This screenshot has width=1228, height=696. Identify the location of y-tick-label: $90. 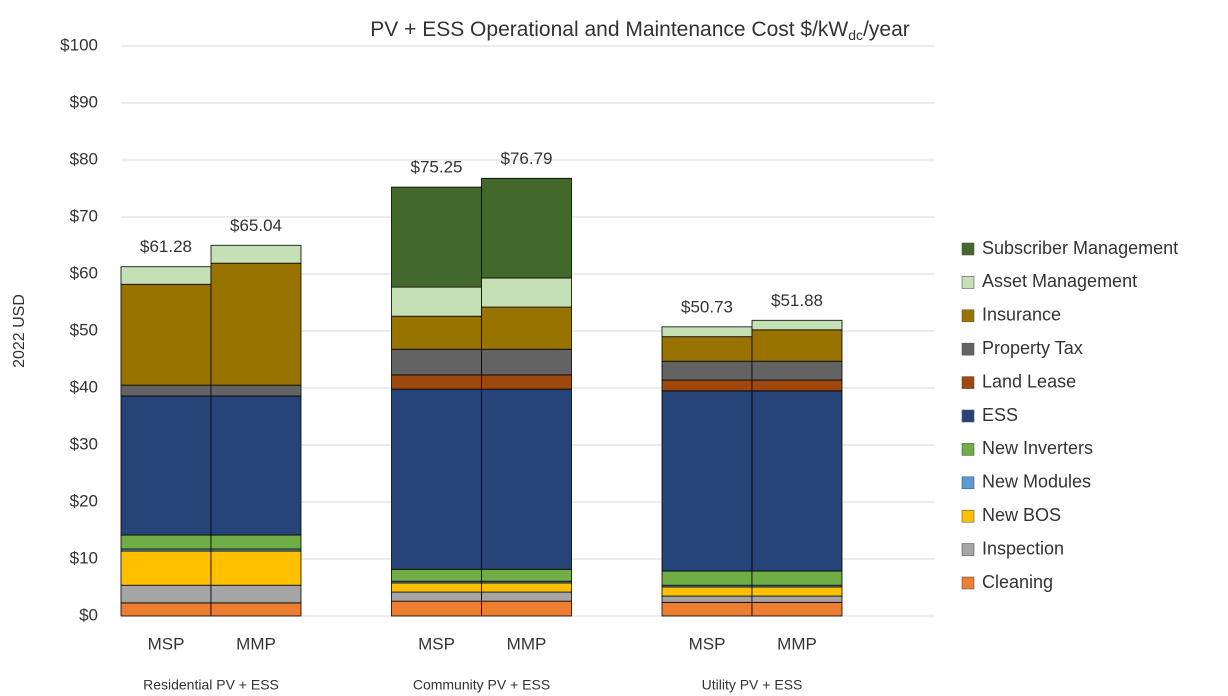
(84, 101).